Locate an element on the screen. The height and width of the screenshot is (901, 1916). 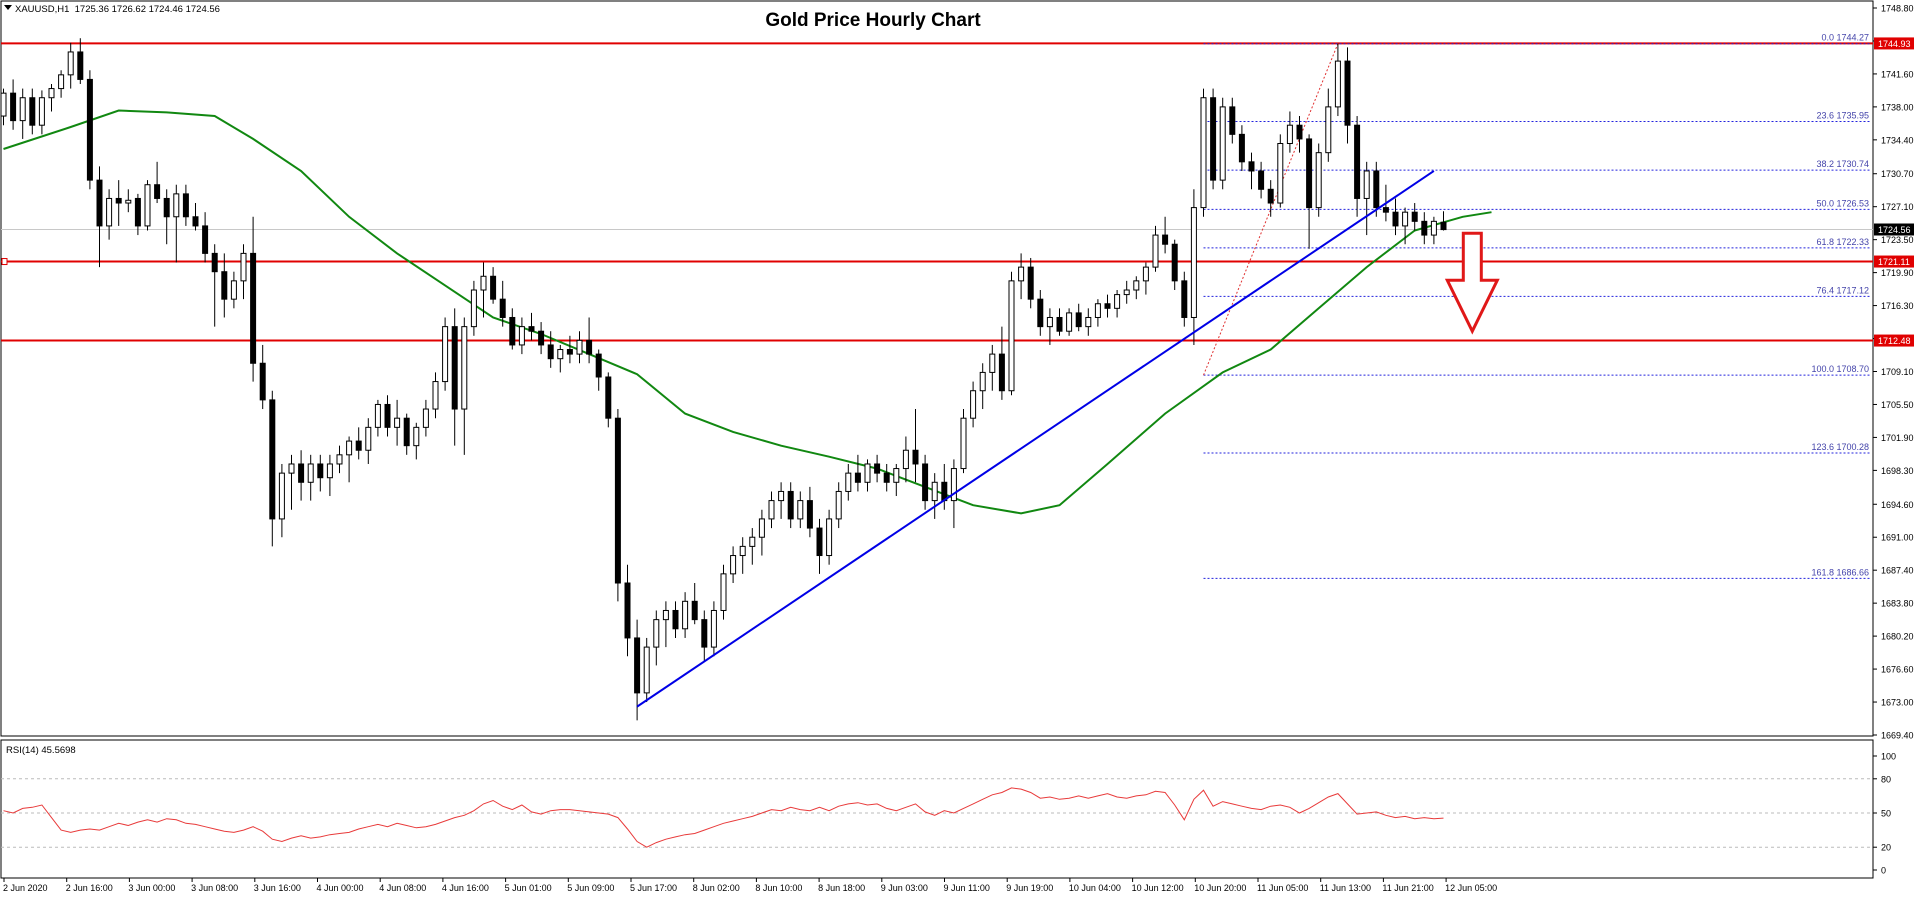
price-tick-label: 1687.40 is located at coordinates (1897, 571).